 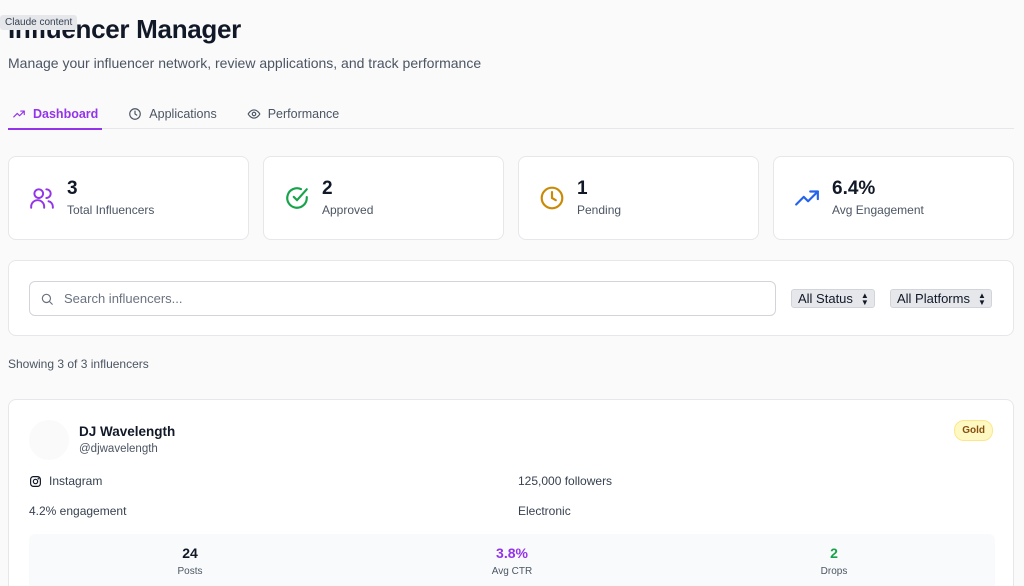 What do you see at coordinates (111, 210) in the screenshot?
I see `stat-label: Total Influencers` at bounding box center [111, 210].